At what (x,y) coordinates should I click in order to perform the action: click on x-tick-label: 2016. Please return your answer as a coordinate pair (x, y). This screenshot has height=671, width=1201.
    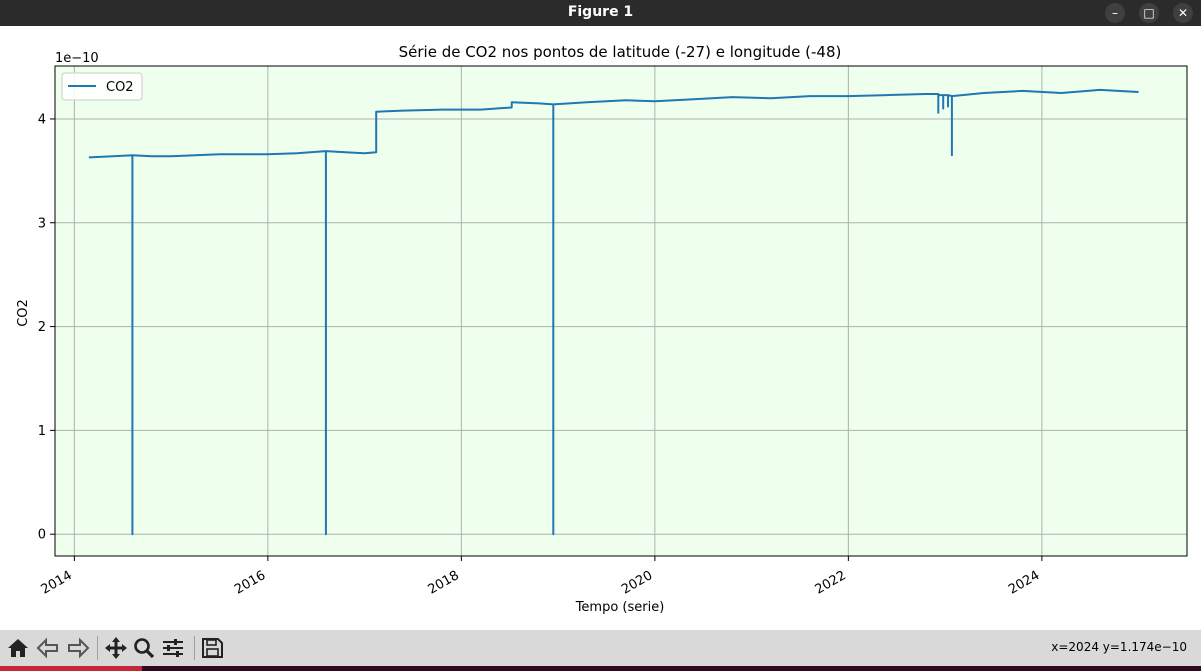
    Looking at the image, I should click on (250, 583).